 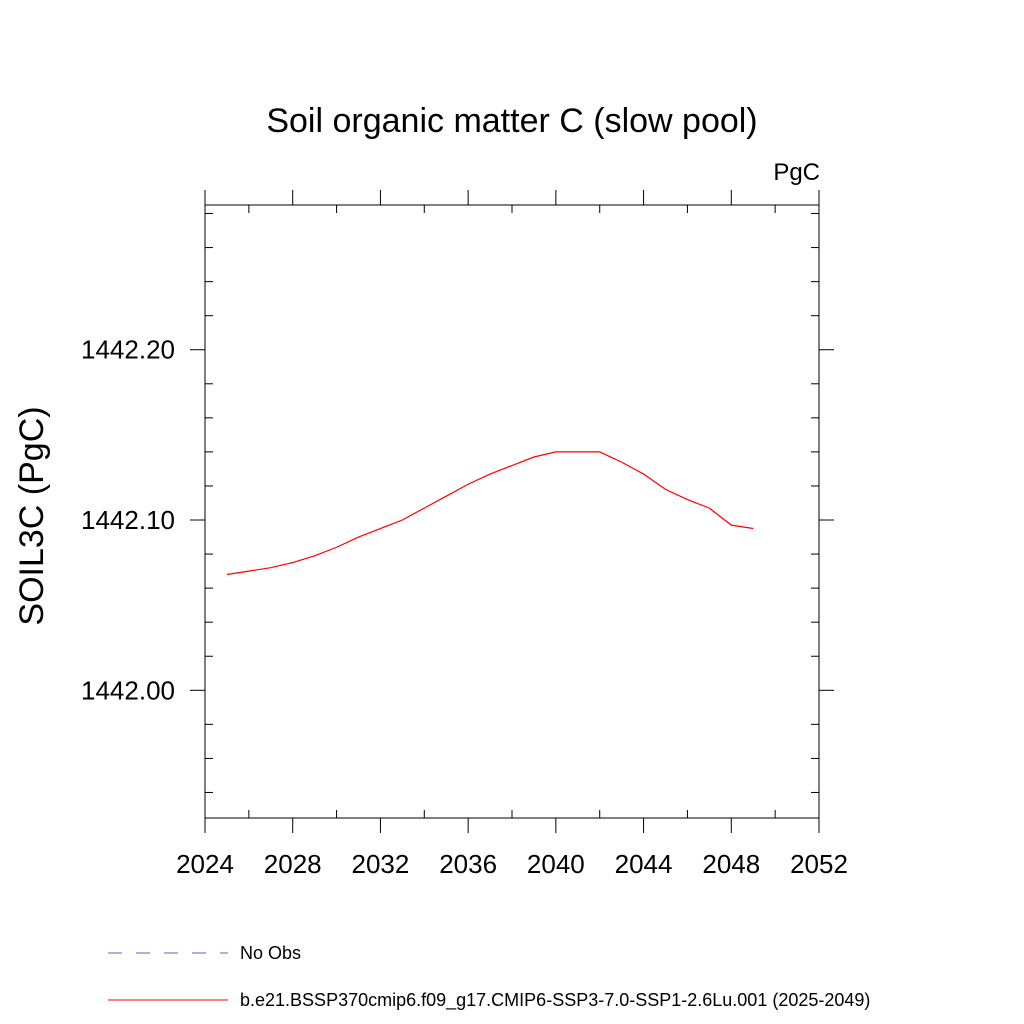 I want to click on units-label: PgC, so click(x=796, y=172).